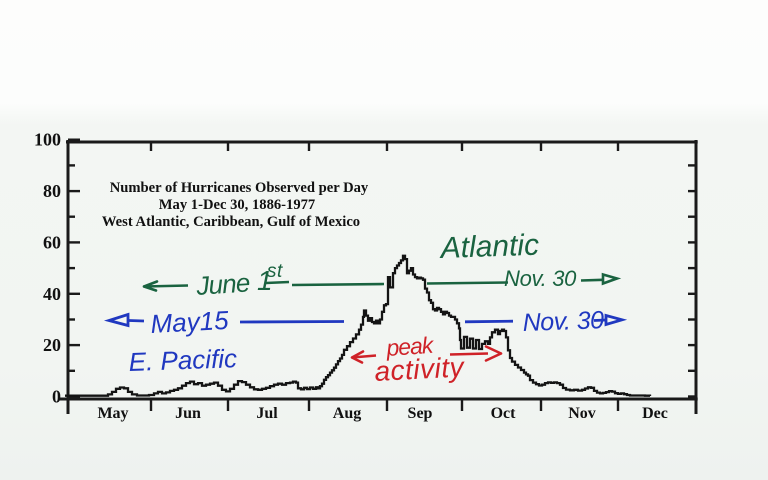  I want to click on svg-text: 20, so click(52, 345).